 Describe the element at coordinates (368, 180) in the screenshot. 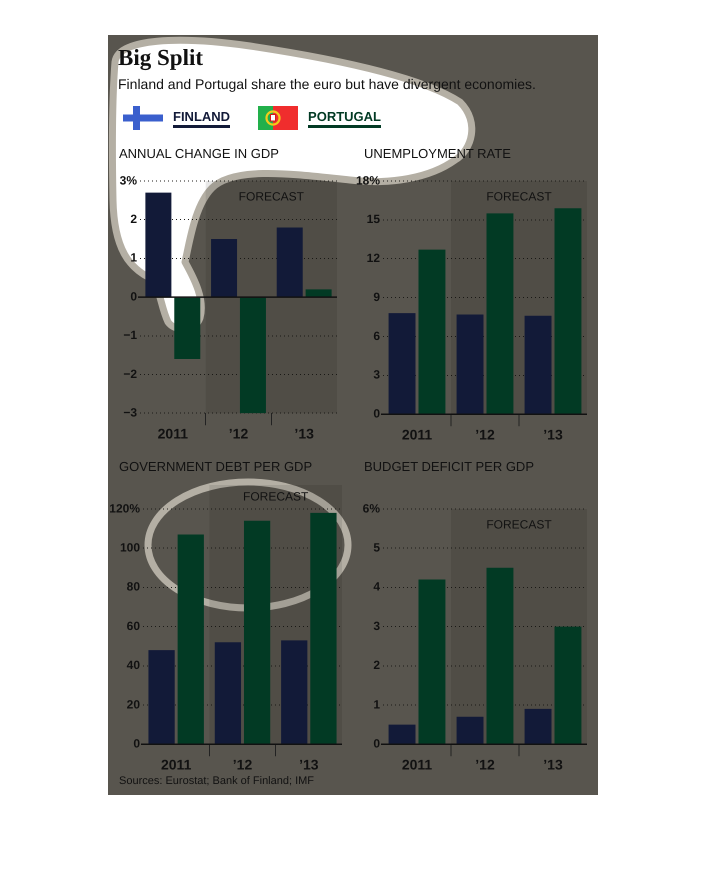

I see `y-tick-label: 18%` at that location.